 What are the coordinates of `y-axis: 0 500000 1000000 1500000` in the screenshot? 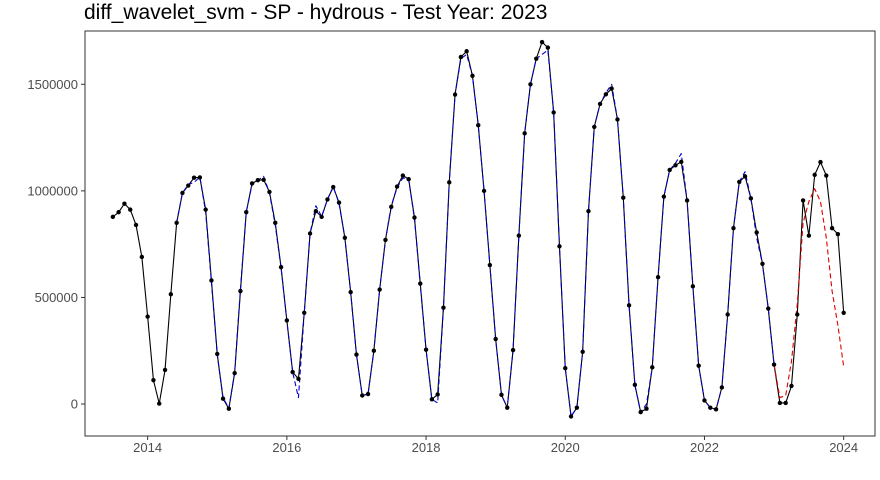 It's located at (56, 244).